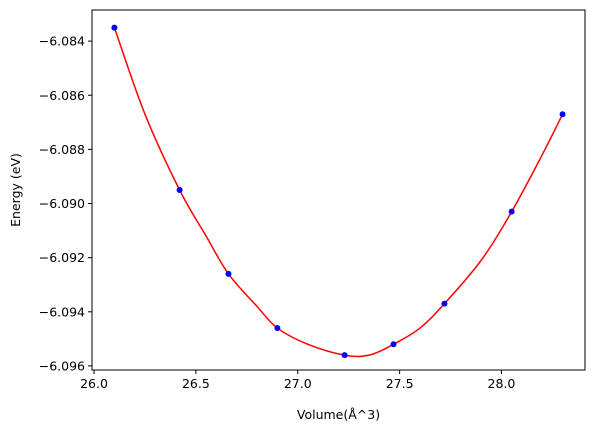  What do you see at coordinates (62, 41) in the screenshot?
I see `y-tick-label: −6.084` at bounding box center [62, 41].